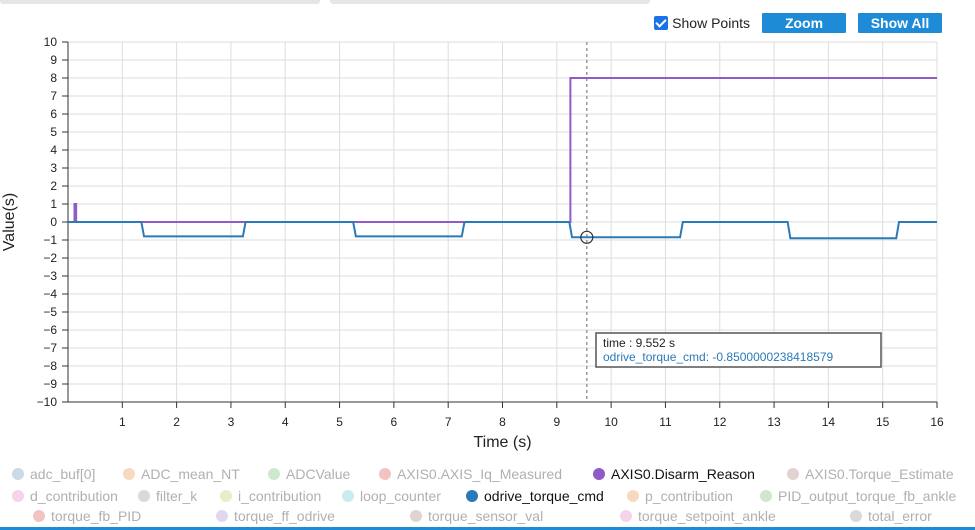  Describe the element at coordinates (160, 2) in the screenshot. I see `top-tab-left` at that location.